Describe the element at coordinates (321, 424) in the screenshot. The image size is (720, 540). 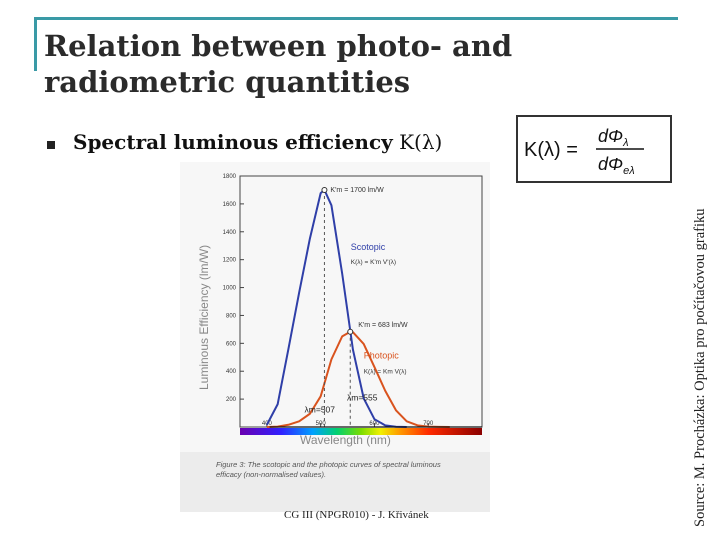
I see `x-tick-label: 500` at that location.